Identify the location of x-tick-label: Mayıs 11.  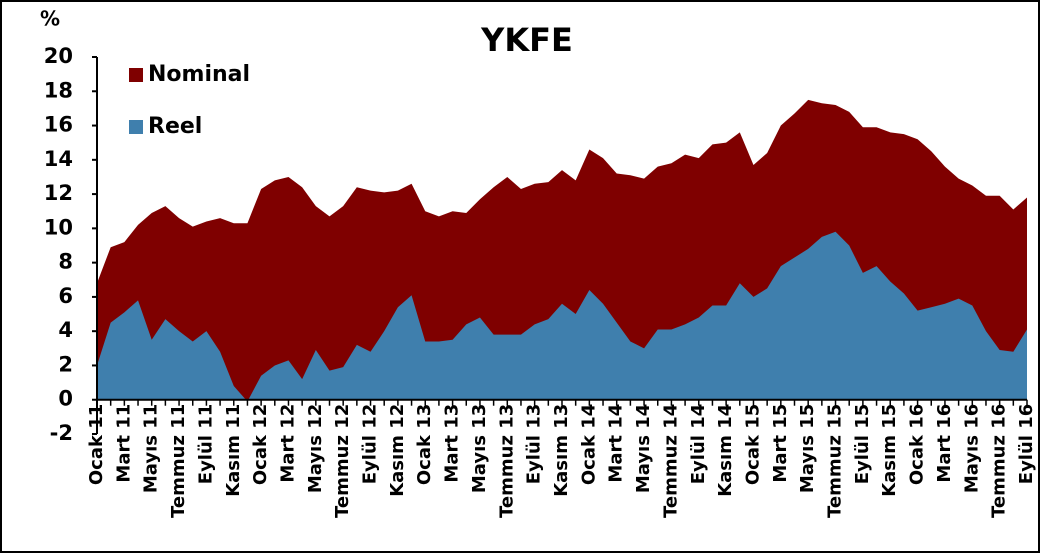
(151, 448).